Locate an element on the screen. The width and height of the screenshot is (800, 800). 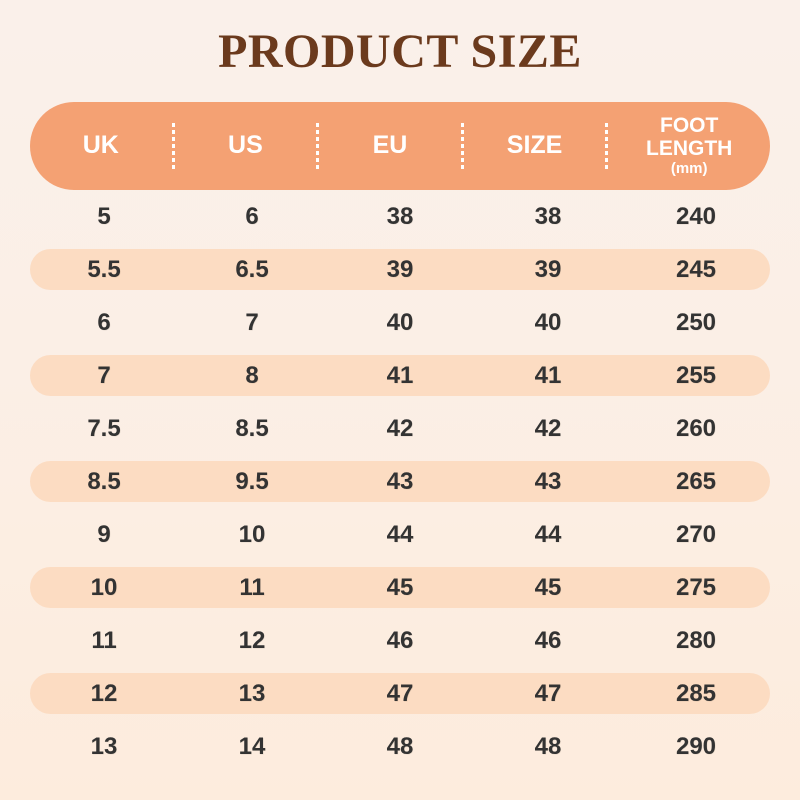
size-row: 10 11 45 45 275 is located at coordinates (400, 587).